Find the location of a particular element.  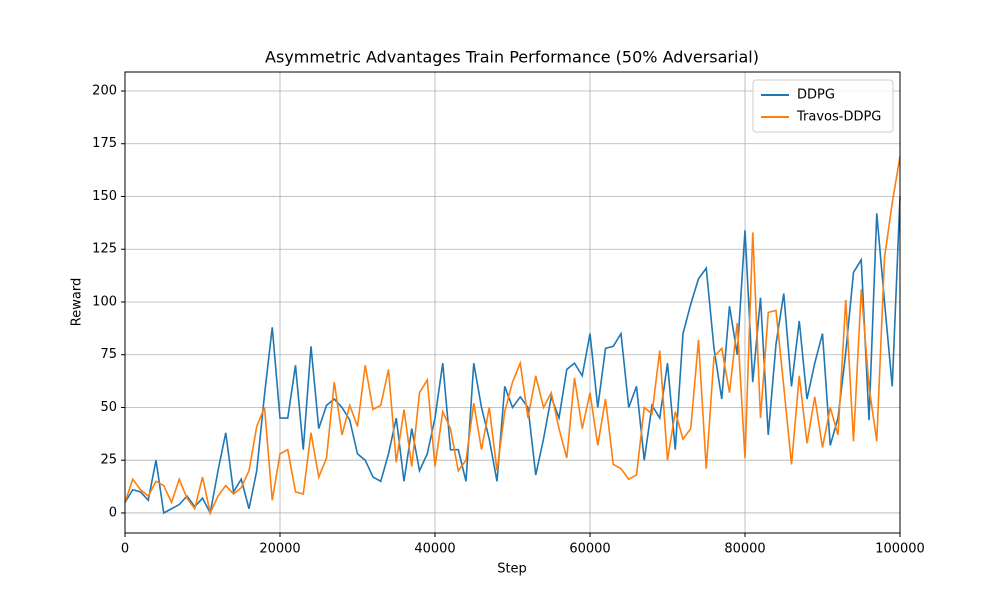

x-tick-label: 40000 is located at coordinates (434, 549).